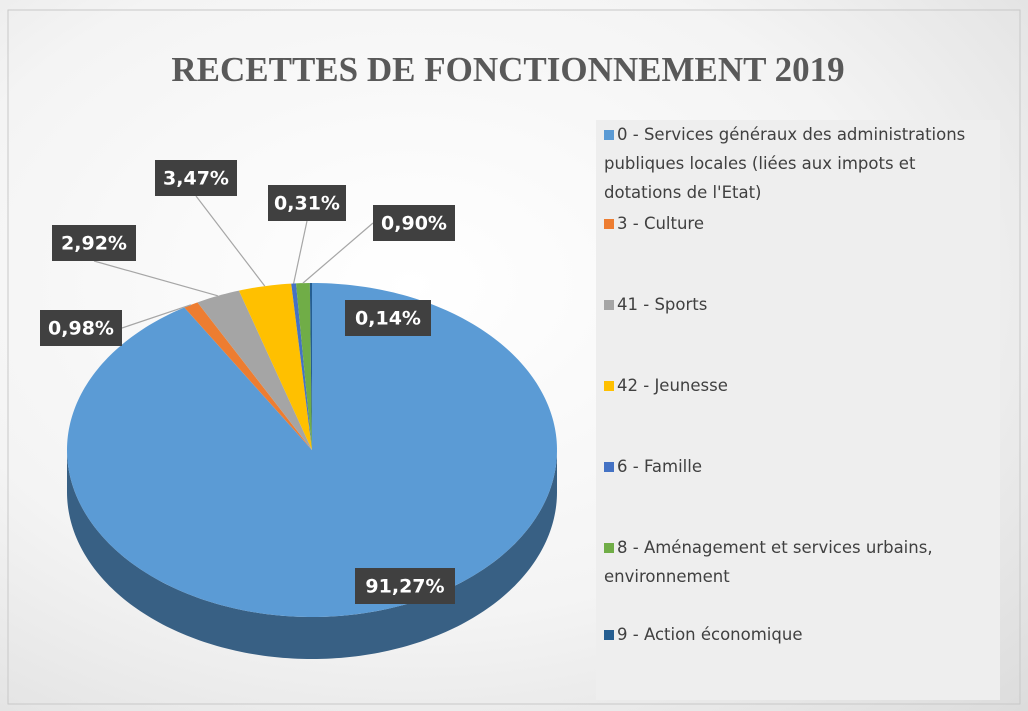 The image size is (1028, 711). Describe the element at coordinates (672, 385) in the screenshot. I see `legend-label: 42 - Jeunesse` at that location.